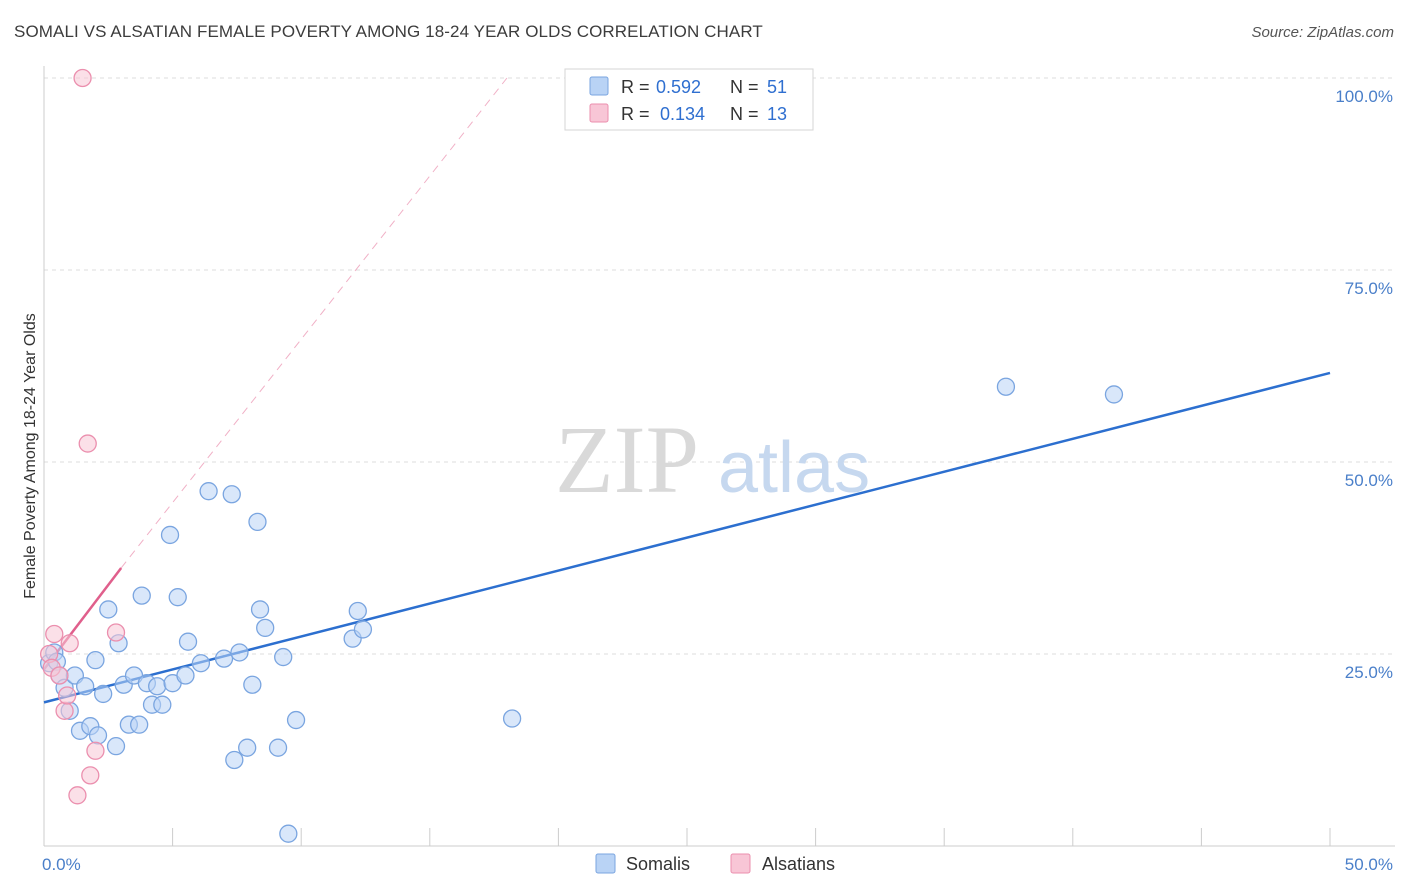 This screenshot has width=1406, height=892. I want to click on watermark-zip: ZIP, so click(627, 459).